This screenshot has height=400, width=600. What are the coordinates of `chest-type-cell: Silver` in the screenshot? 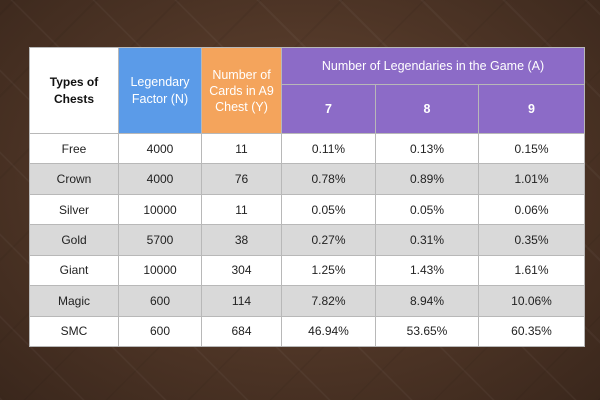 It's located at (74, 209).